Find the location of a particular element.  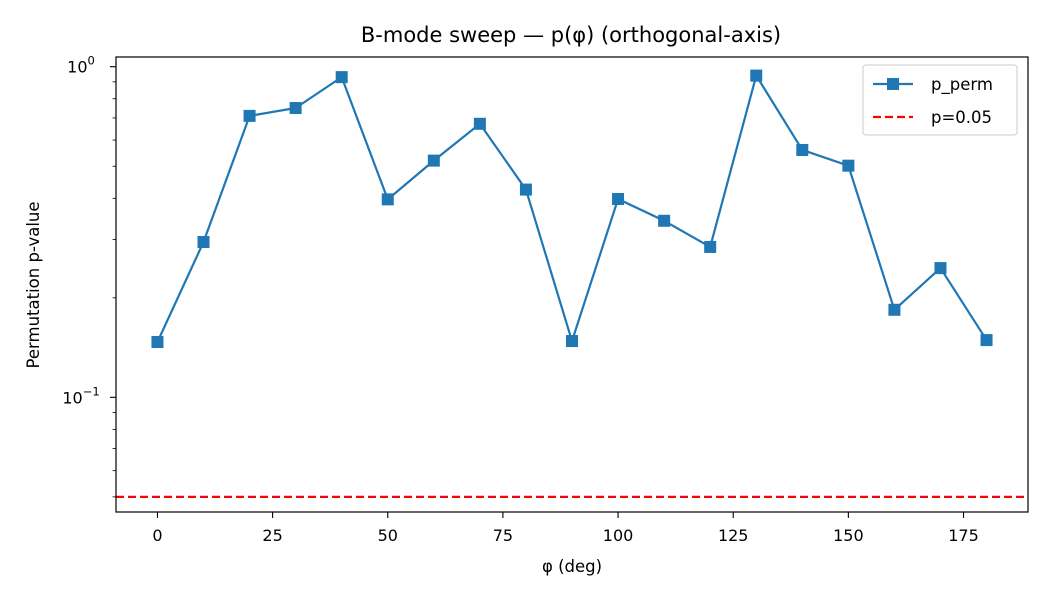

x-tick-label: 100 is located at coordinates (618, 535).